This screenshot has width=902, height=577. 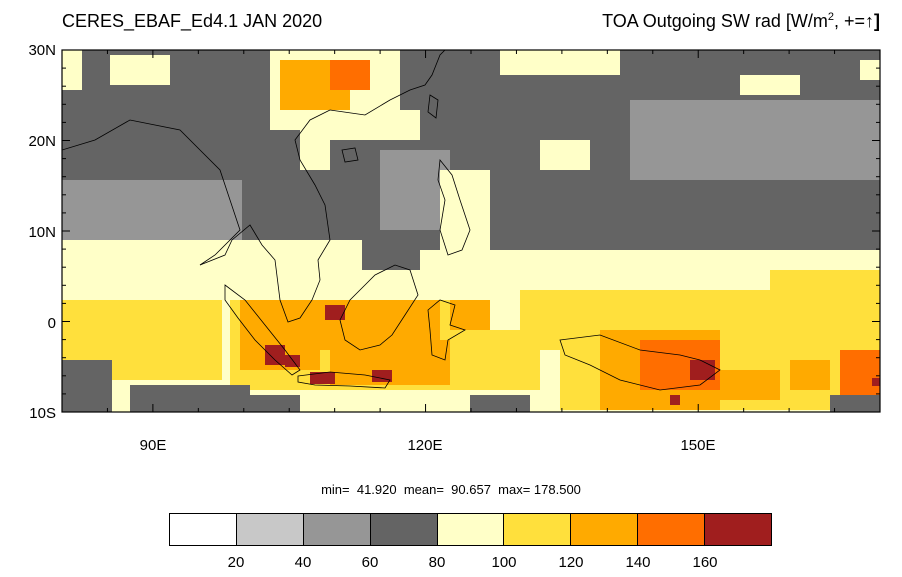 I want to click on coastline-java, so click(x=344, y=380).